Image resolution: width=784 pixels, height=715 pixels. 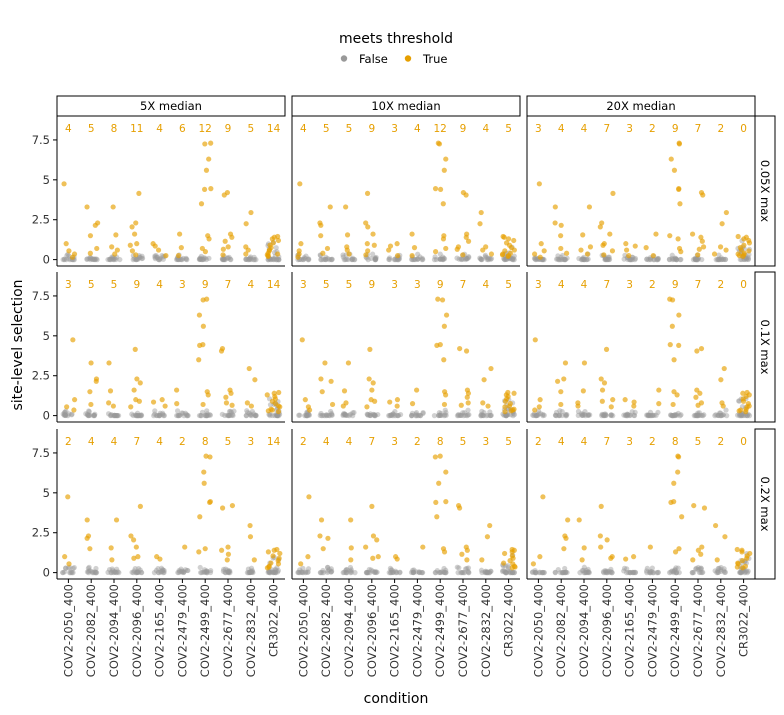 What do you see at coordinates (274, 285) in the screenshot?
I see `count-label: 14` at bounding box center [274, 285].